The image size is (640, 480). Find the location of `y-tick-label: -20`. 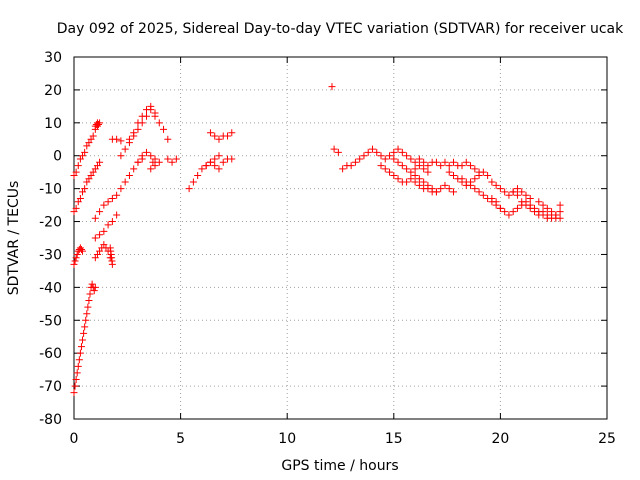

y-tick-label: -20 is located at coordinates (50, 223).